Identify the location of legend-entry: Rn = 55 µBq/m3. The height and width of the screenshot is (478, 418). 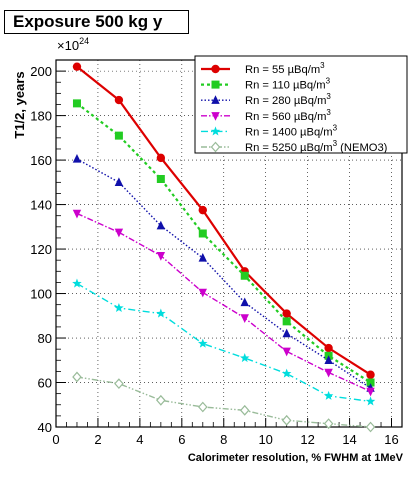
(263, 68).